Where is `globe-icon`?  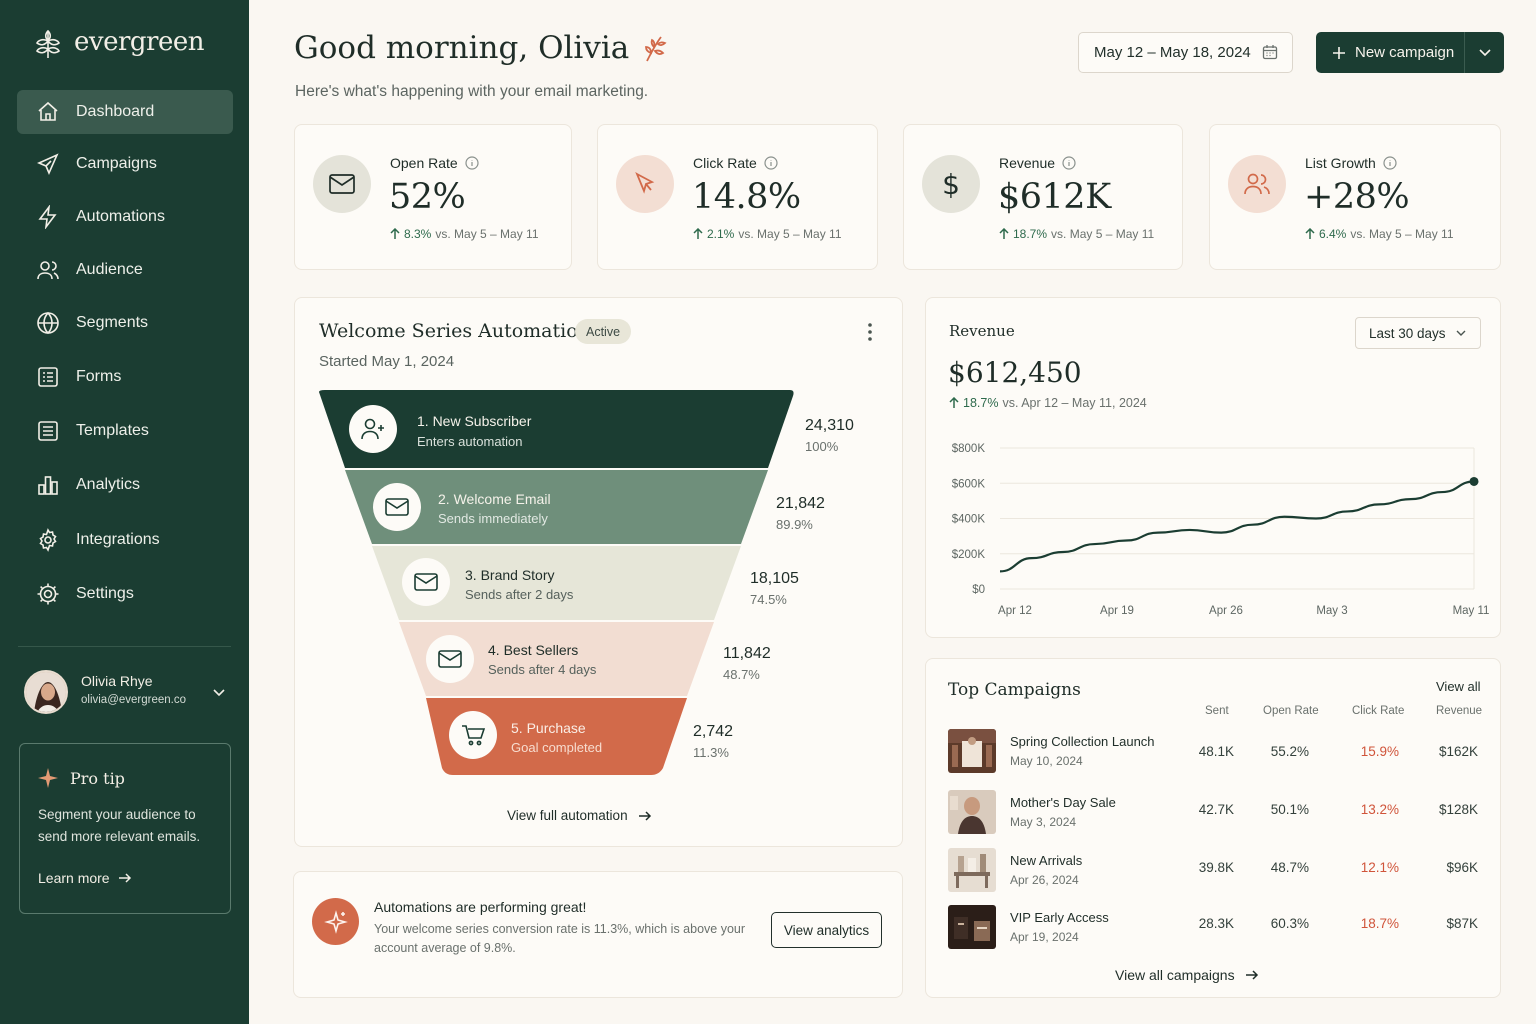 globe-icon is located at coordinates (48, 323).